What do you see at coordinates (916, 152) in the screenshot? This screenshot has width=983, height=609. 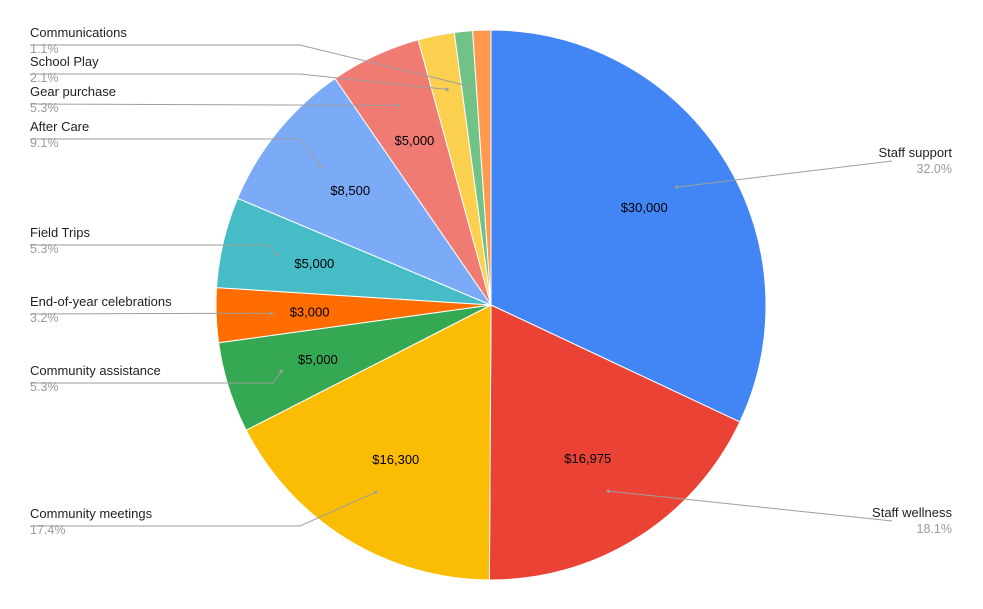 I see `category-label-staff-support: Staff support` at bounding box center [916, 152].